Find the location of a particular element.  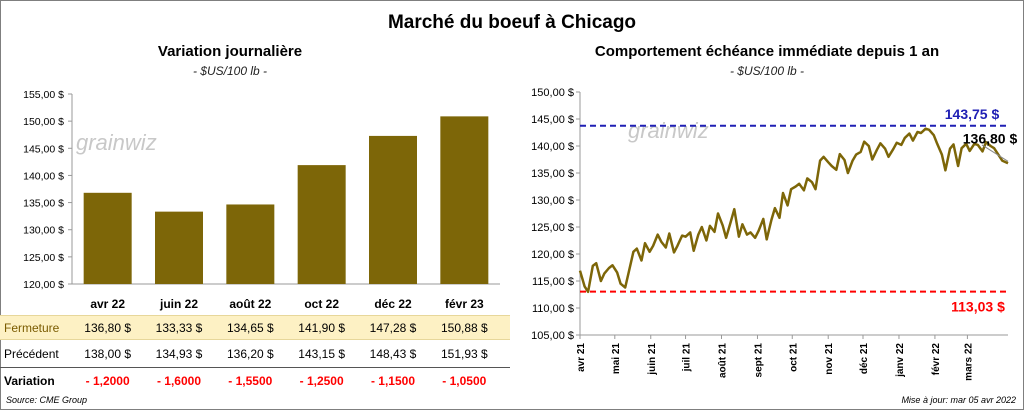

main-title: Marché du boeuf à Chicago is located at coordinates (512, 22).